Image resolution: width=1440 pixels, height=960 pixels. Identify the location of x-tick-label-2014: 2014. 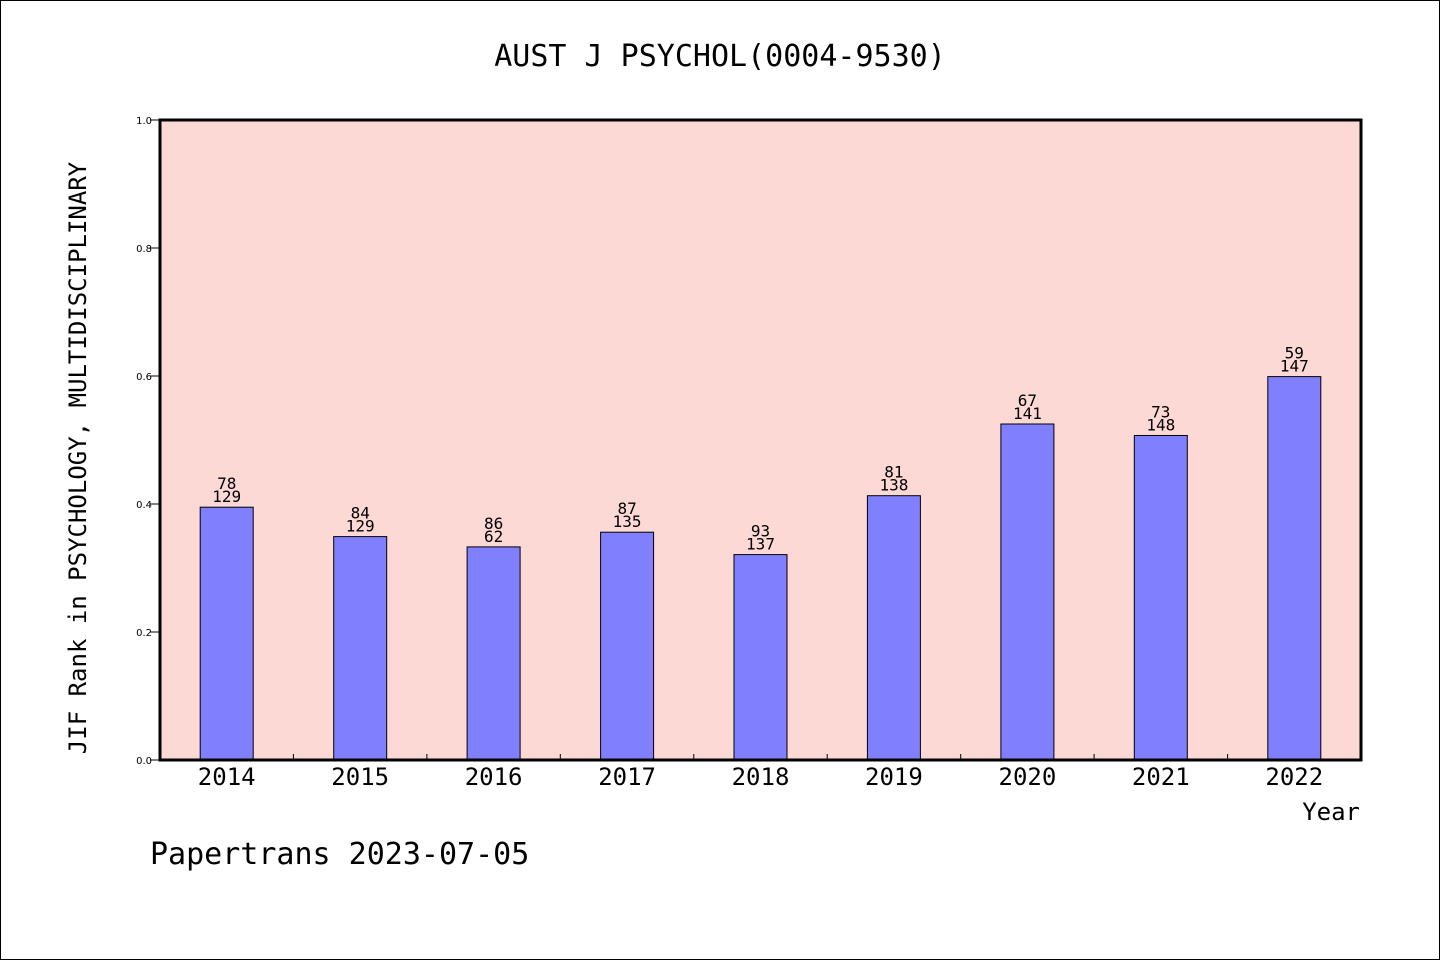
(227, 777).